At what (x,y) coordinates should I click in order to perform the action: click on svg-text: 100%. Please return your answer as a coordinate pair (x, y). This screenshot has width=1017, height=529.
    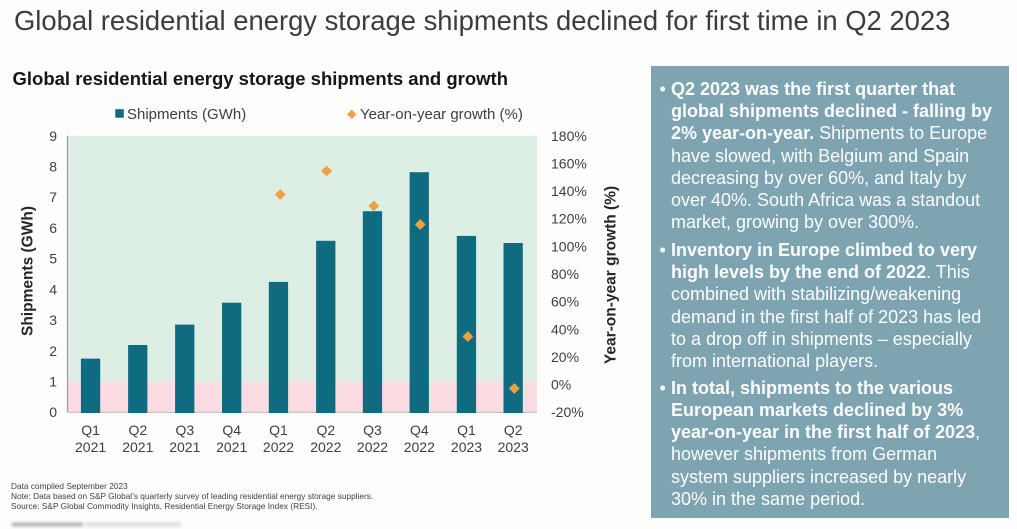
    Looking at the image, I should click on (569, 246).